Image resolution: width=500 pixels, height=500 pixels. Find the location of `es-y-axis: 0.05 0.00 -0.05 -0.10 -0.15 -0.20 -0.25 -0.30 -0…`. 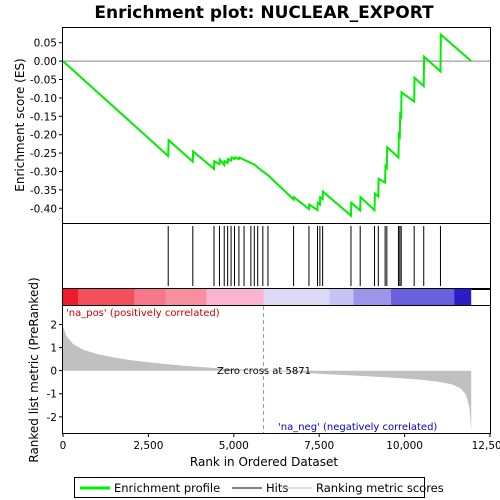

es-y-axis: 0.05 0.00 -0.05 -0.10 -0.15 -0.20 -0.25 -0.30 -0… is located at coordinates (46, 126).